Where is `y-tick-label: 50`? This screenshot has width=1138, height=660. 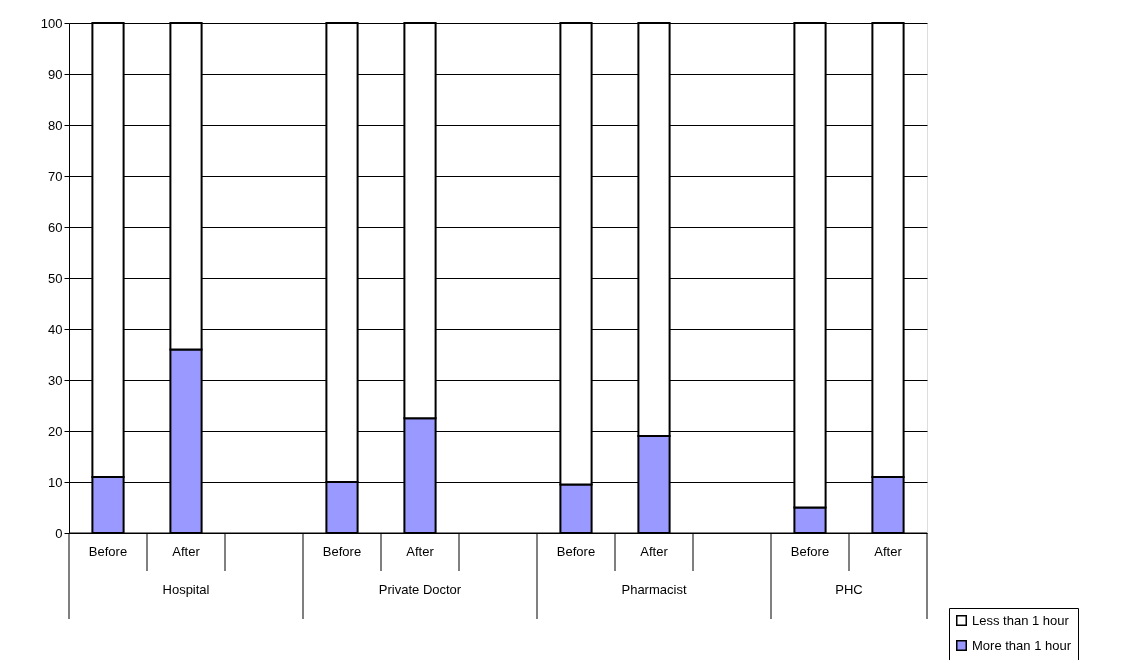 y-tick-label: 50 is located at coordinates (55, 278).